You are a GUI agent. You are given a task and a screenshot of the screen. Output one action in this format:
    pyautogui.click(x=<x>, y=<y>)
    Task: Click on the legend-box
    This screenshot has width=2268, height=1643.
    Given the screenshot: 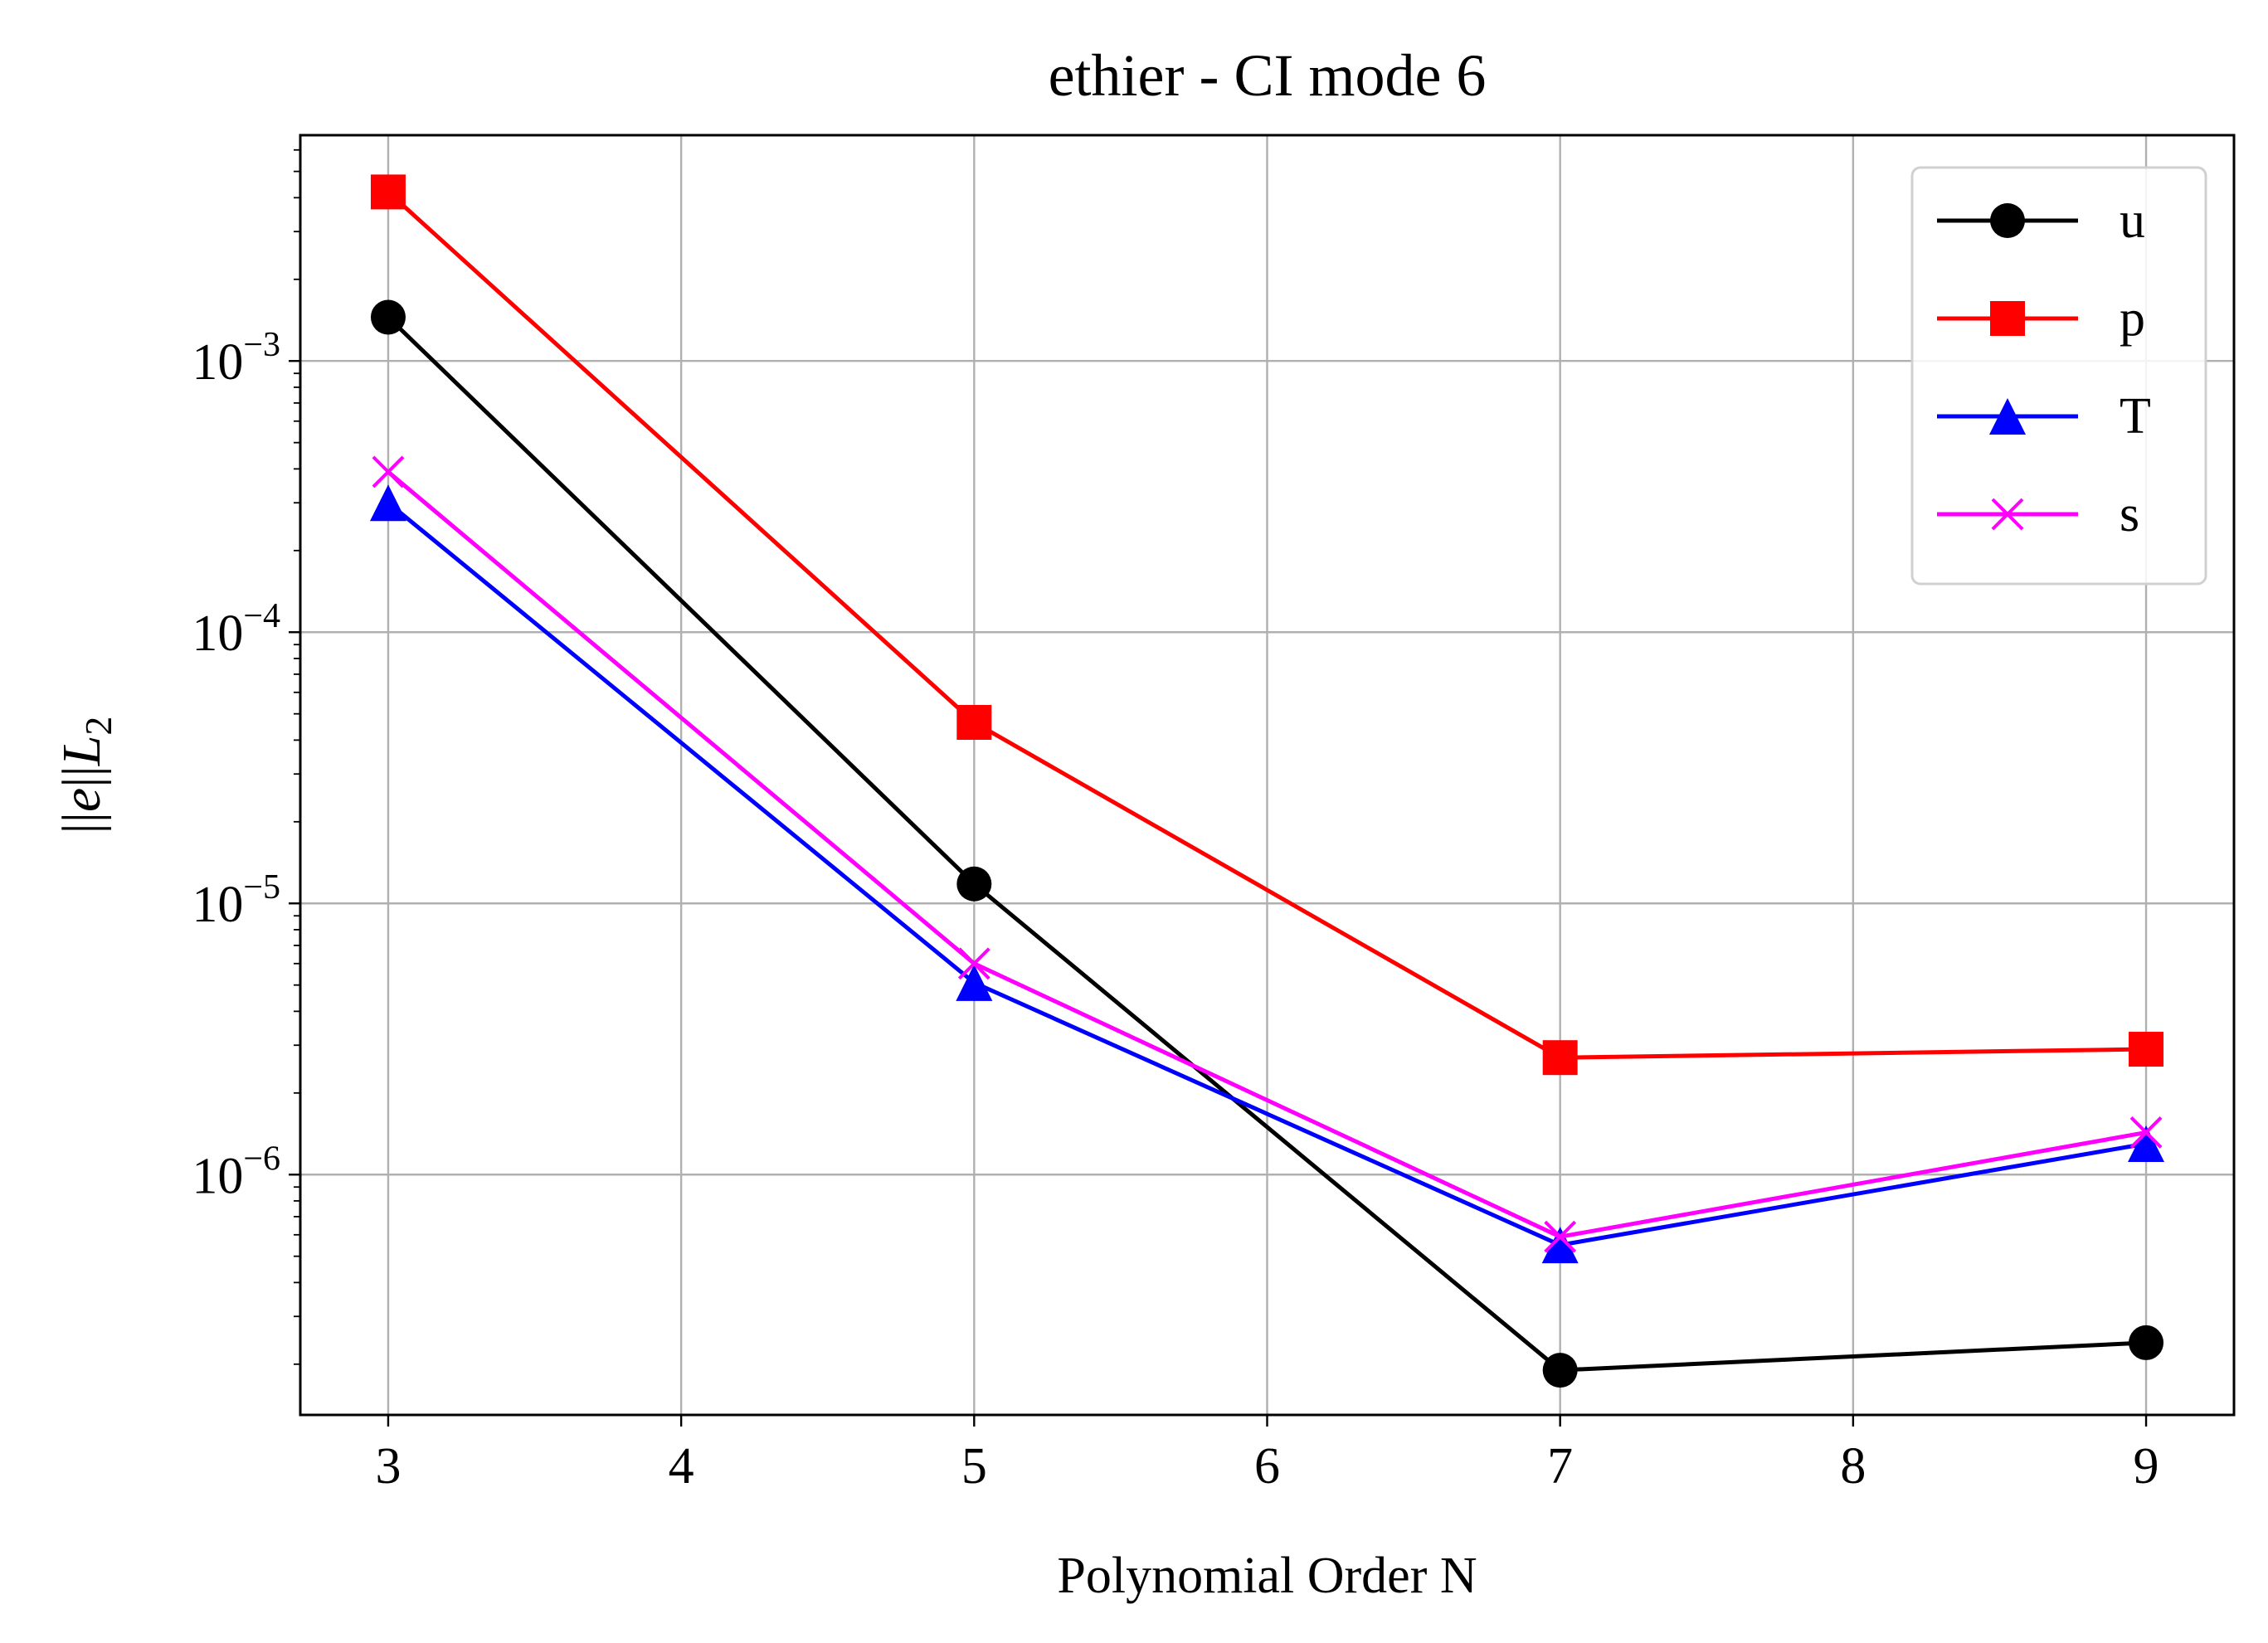 What is the action you would take?
    pyautogui.click(x=2058, y=376)
    